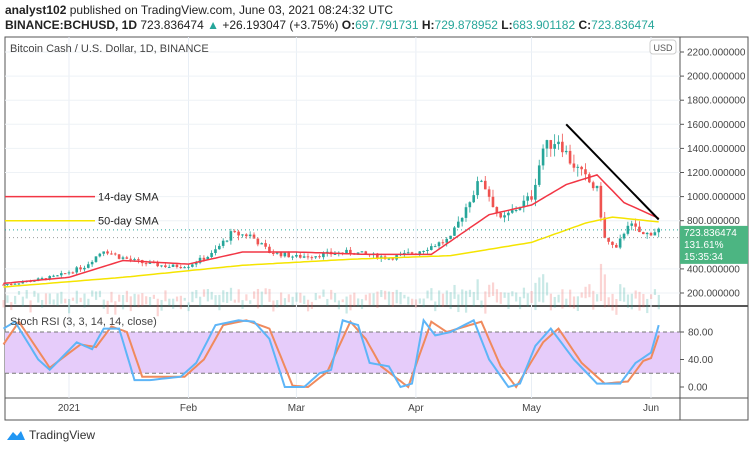  What do you see at coordinates (700, 360) in the screenshot?
I see `rsi-y-tick-label: 40.00` at bounding box center [700, 360].